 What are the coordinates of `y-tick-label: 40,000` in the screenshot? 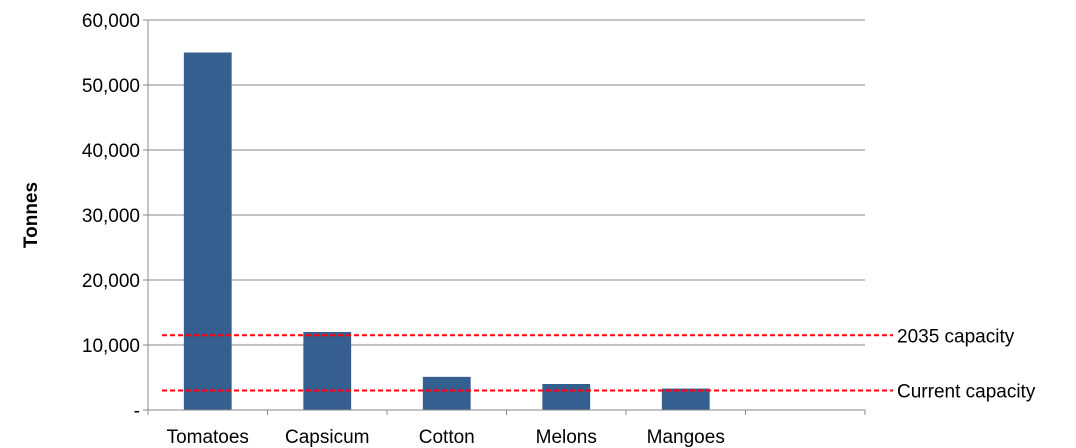 It's located at (111, 151).